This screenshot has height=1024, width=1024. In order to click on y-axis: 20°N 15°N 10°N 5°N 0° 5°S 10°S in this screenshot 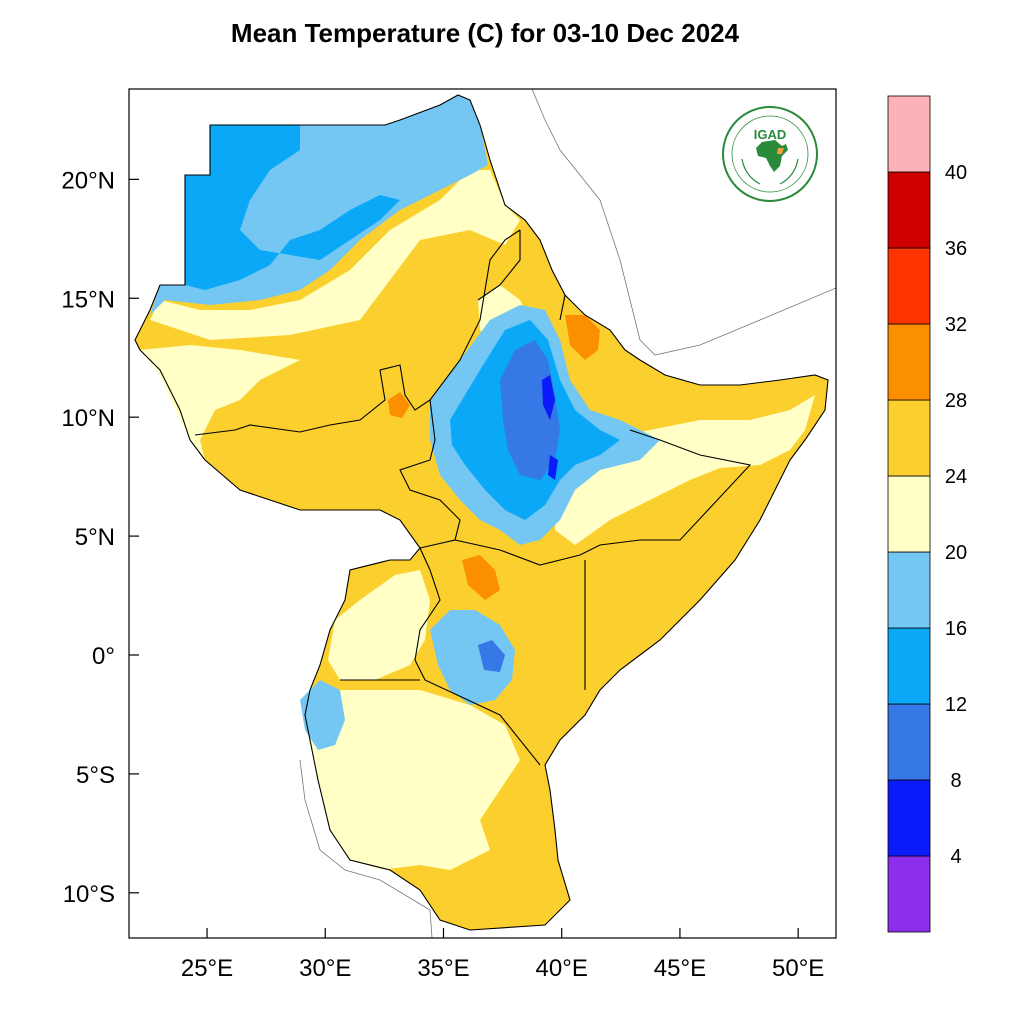, I will do `click(100, 537)`.